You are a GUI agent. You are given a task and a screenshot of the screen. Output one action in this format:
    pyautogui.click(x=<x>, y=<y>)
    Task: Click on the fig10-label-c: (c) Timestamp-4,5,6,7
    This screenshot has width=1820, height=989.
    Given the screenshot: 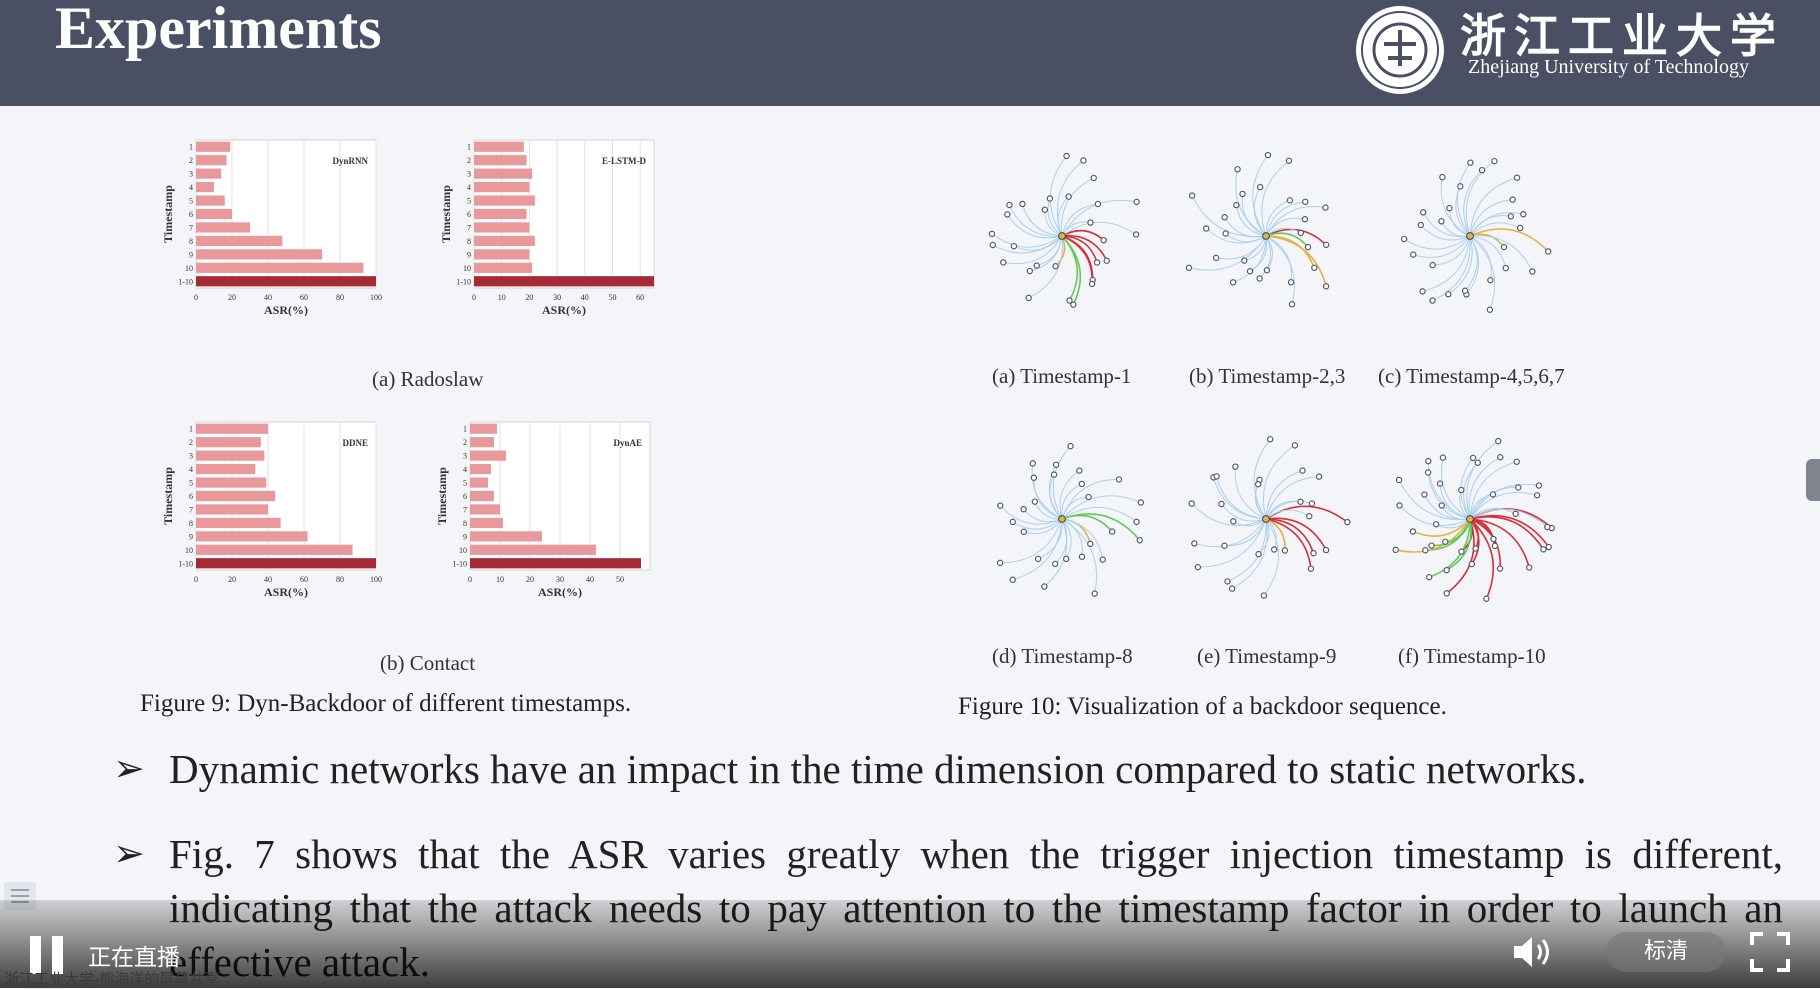 What is the action you would take?
    pyautogui.click(x=1471, y=376)
    